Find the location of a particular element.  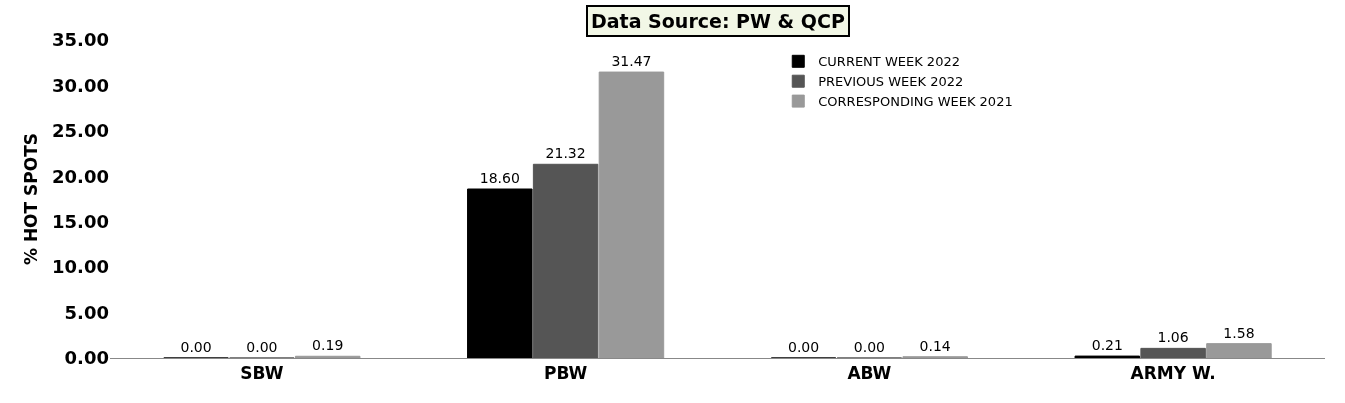

x-tick-label: ABW is located at coordinates (869, 373).